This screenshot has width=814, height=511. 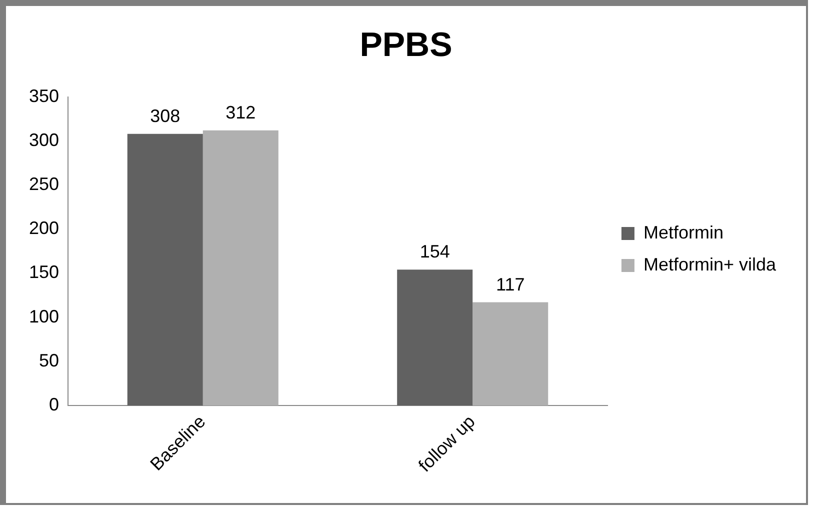 I want to click on legend-label: Metformin+ vilda, so click(x=710, y=264).